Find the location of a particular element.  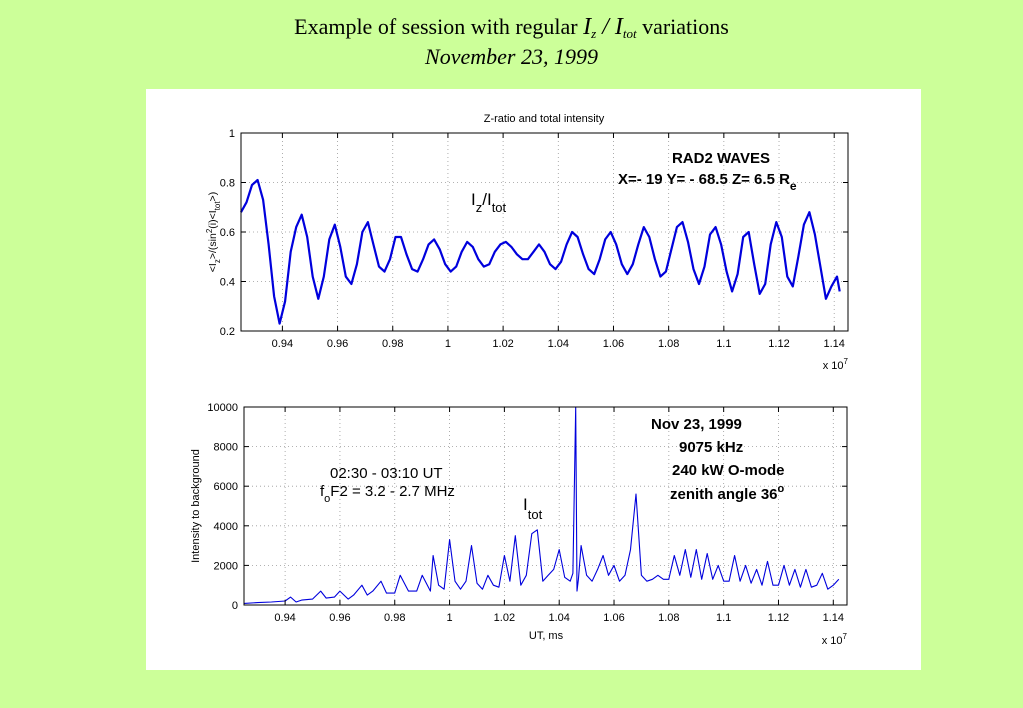

frequency-label: 9075 kHz is located at coordinates (711, 447).